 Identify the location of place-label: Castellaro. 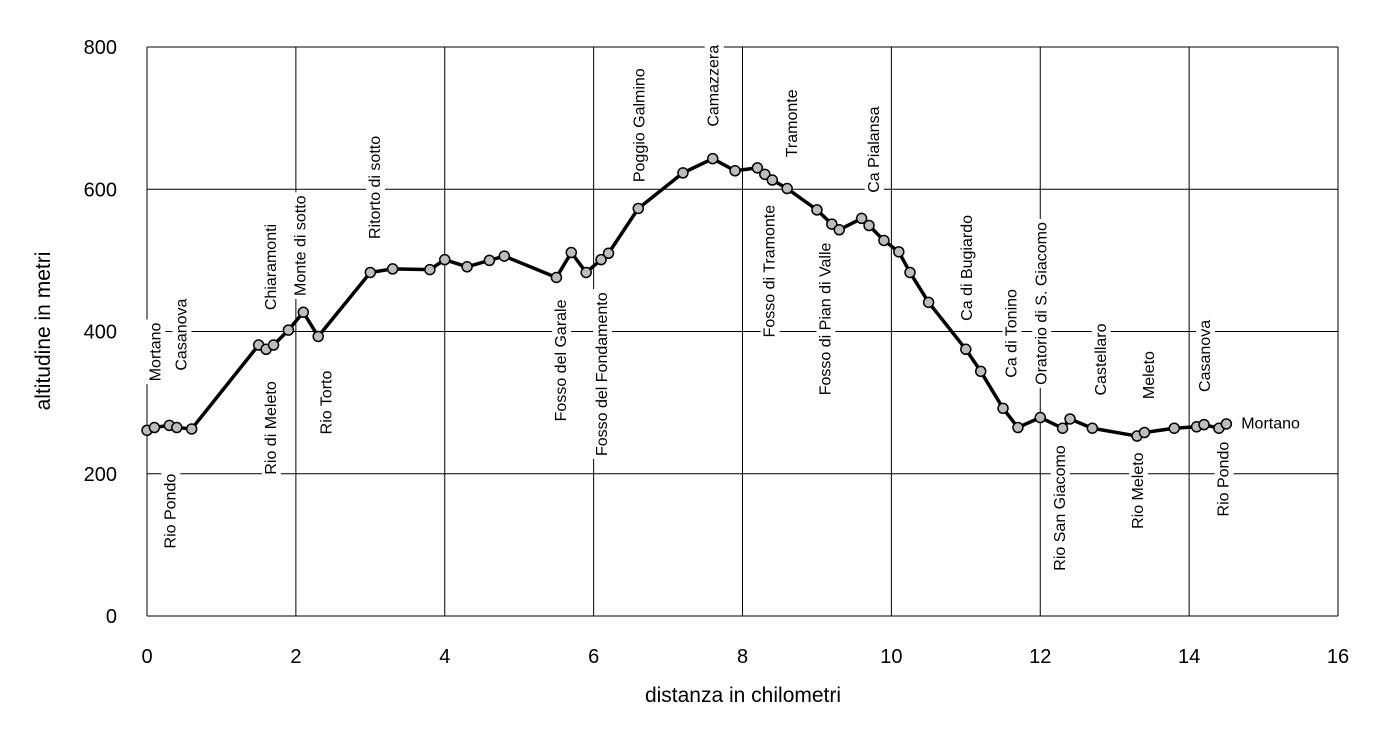
(1101, 359).